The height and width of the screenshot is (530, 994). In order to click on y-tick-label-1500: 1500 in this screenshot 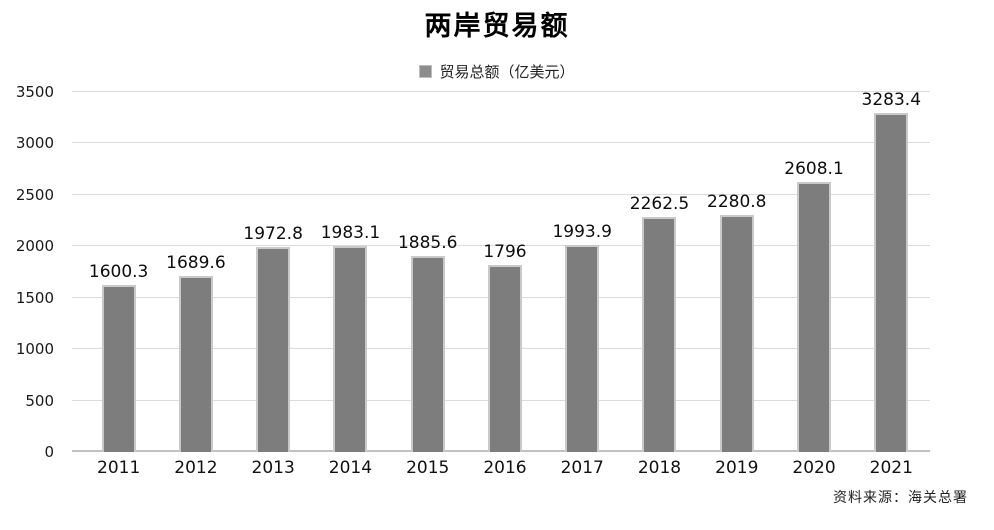, I will do `click(34, 297)`.